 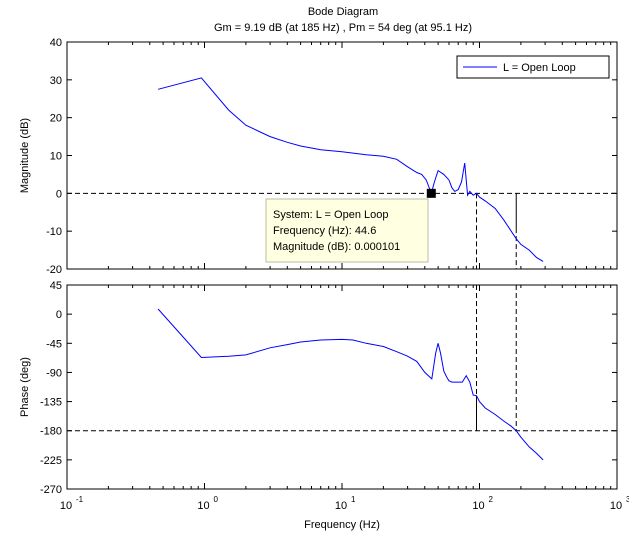 What do you see at coordinates (330, 215) in the screenshot?
I see `datatip-line-system: System: L = Open Loop` at bounding box center [330, 215].